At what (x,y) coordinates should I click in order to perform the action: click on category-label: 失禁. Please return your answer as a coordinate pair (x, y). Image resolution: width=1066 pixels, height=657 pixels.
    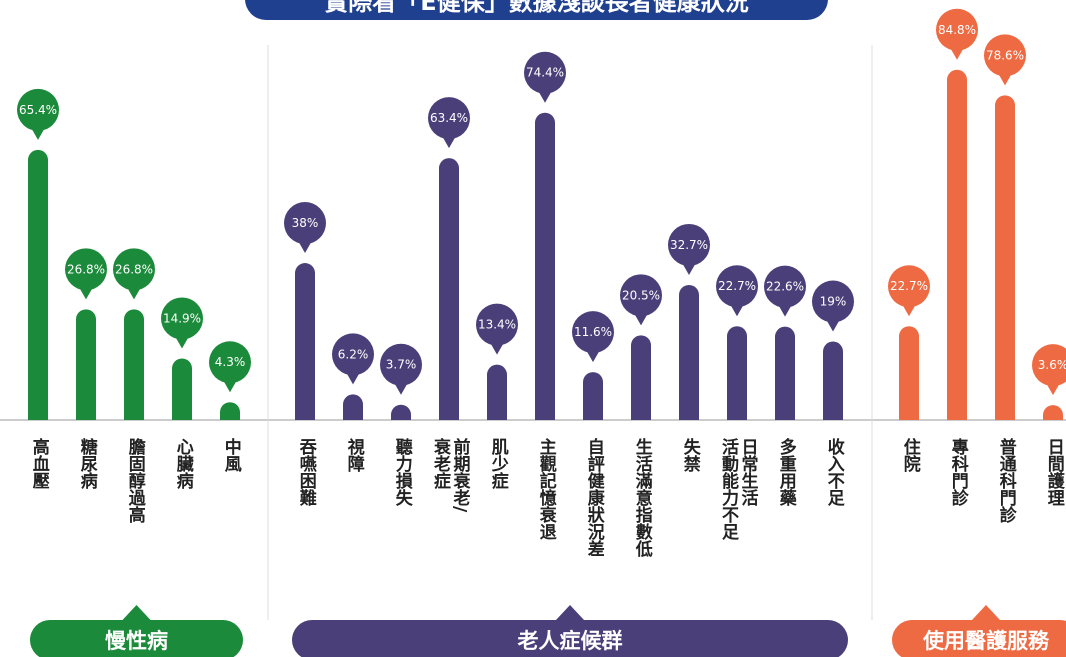
    Looking at the image, I should click on (689, 455).